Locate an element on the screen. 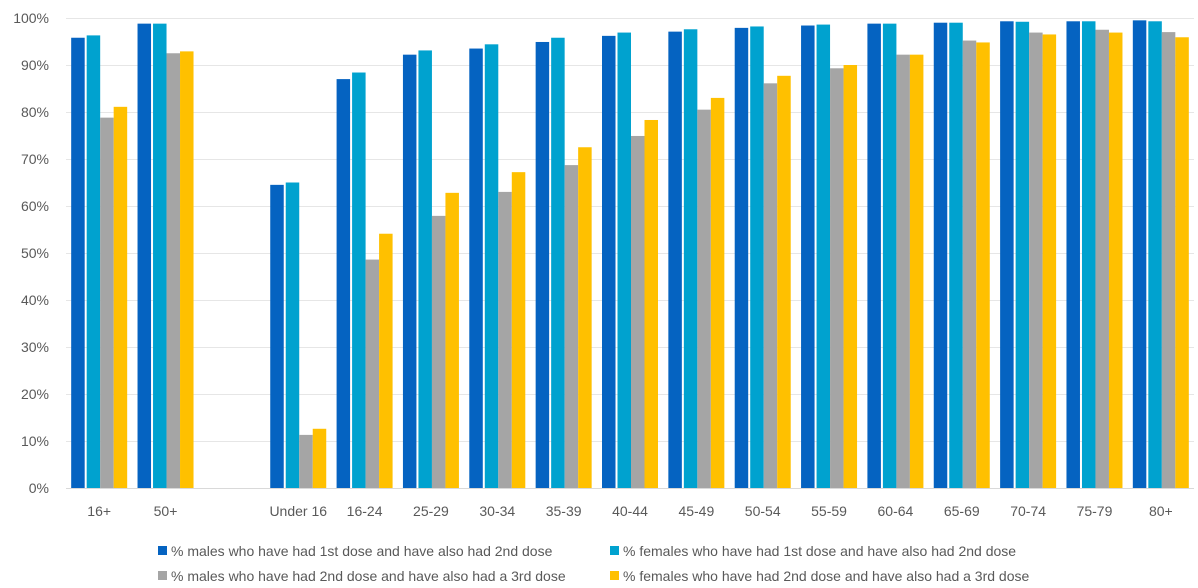 The width and height of the screenshot is (1198, 588). x-tick-label: 80+ is located at coordinates (1161, 511).